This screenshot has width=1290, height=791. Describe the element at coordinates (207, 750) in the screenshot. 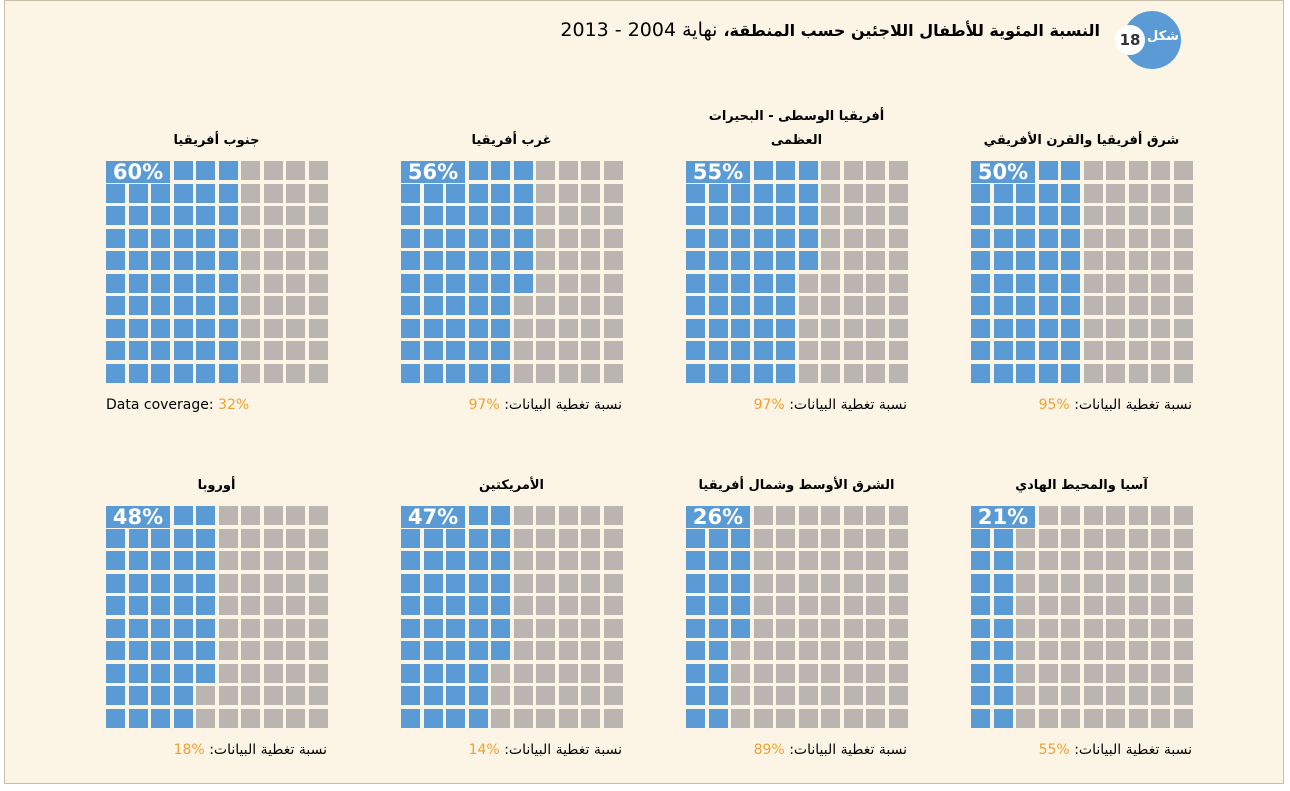

I see `coverage: نسبة تغطية البيانات: 18%` at that location.